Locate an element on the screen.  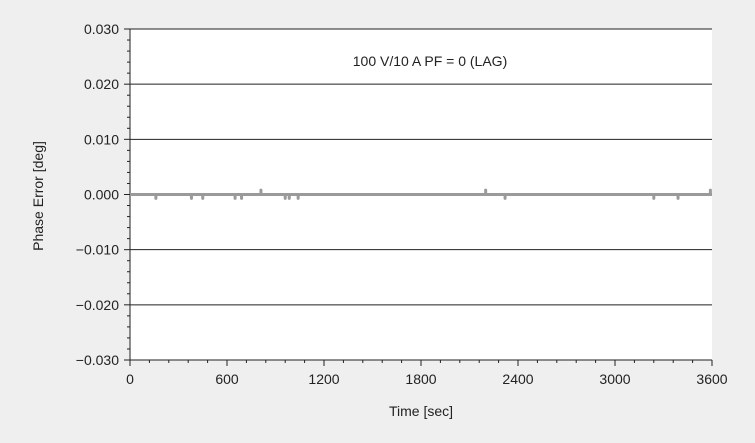
x-tick-label: 3600 is located at coordinates (711, 379).